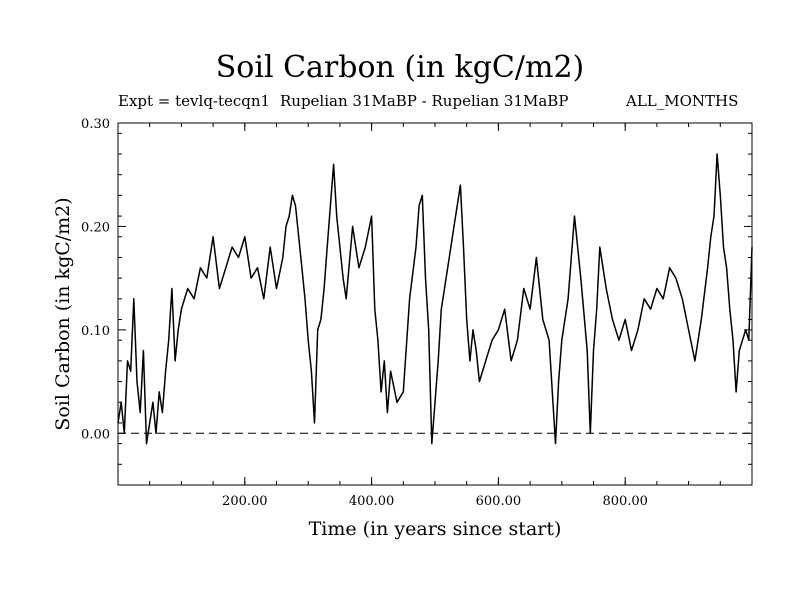  I want to click on y-tick-label: 0.30, so click(95, 124).